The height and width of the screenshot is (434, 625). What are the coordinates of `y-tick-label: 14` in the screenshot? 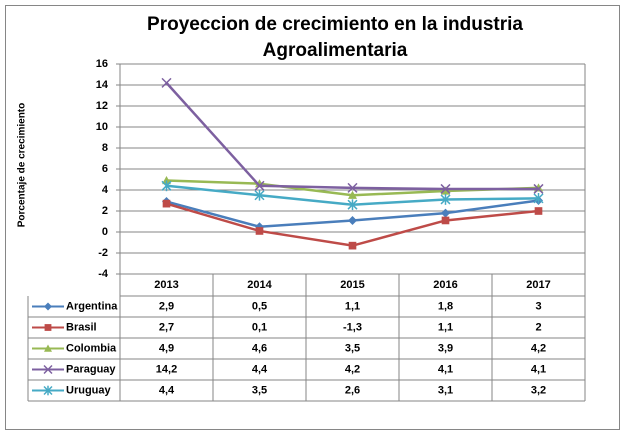 It's located at (102, 85).